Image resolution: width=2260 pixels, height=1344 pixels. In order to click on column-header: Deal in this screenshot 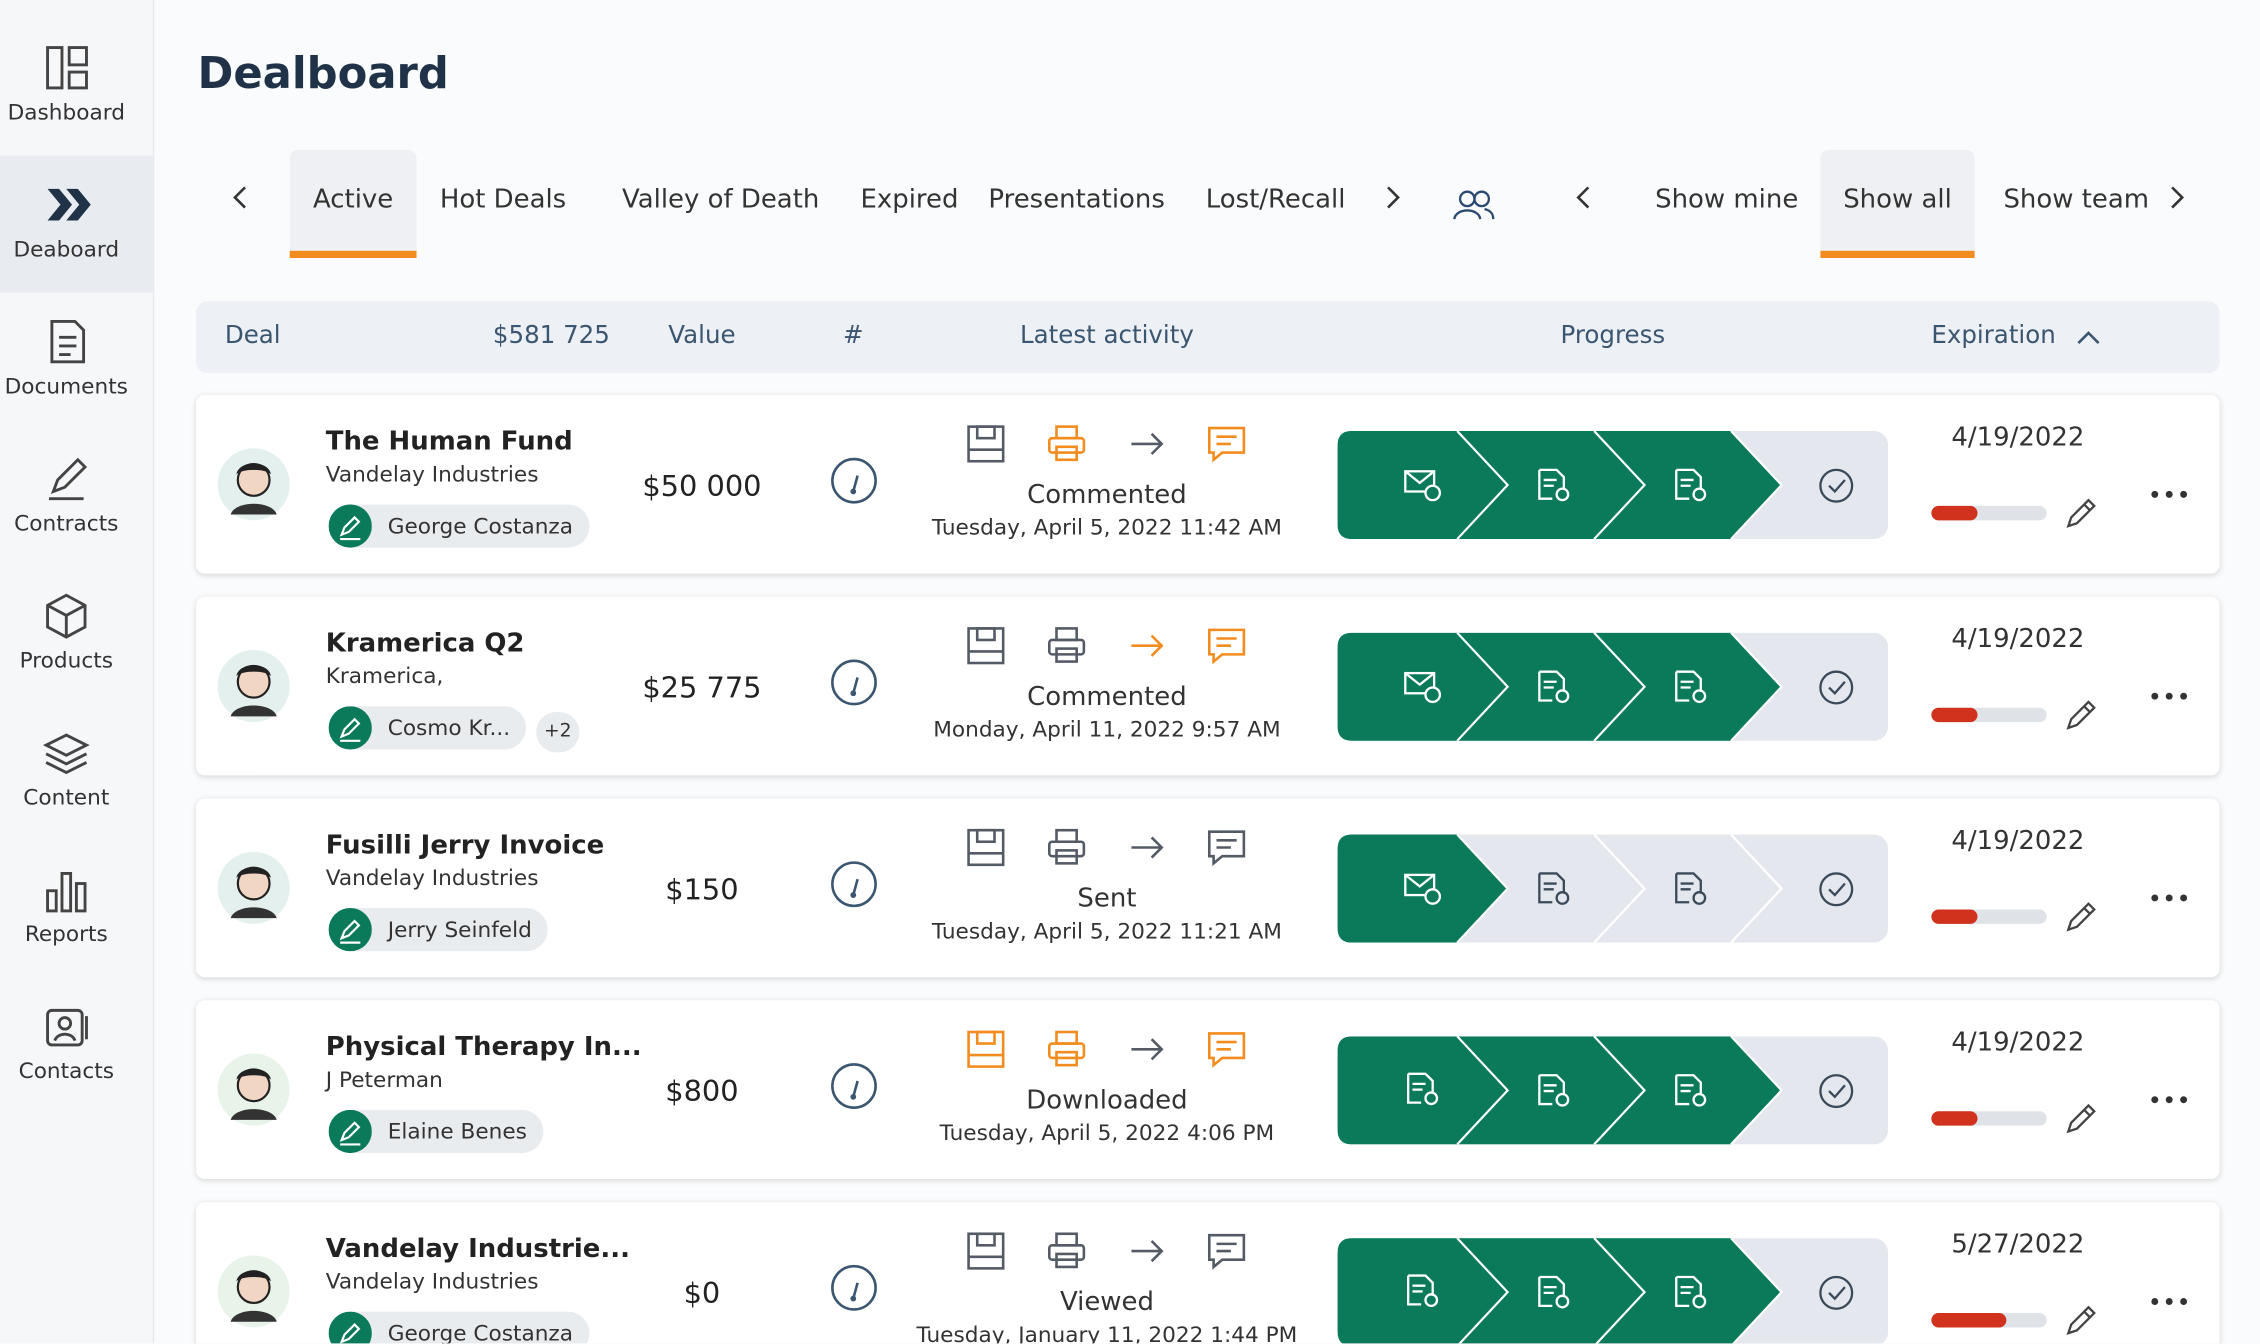, I will do `click(252, 336)`.